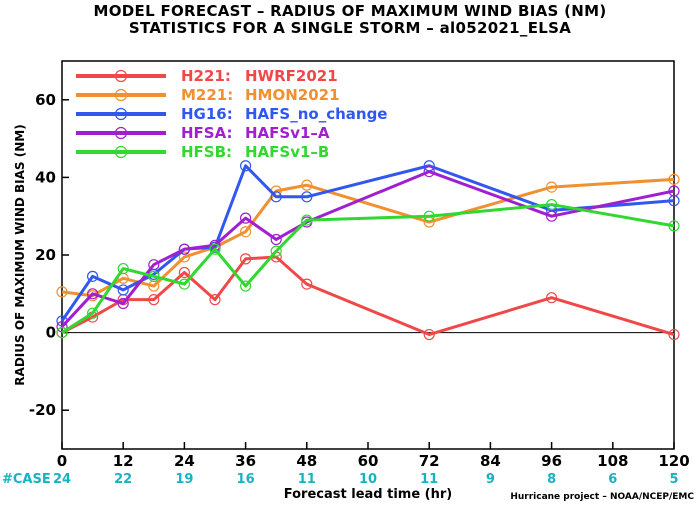 The width and height of the screenshot is (700, 506). What do you see at coordinates (673, 461) in the screenshot?
I see `x-tick-label: 120` at bounding box center [673, 461].